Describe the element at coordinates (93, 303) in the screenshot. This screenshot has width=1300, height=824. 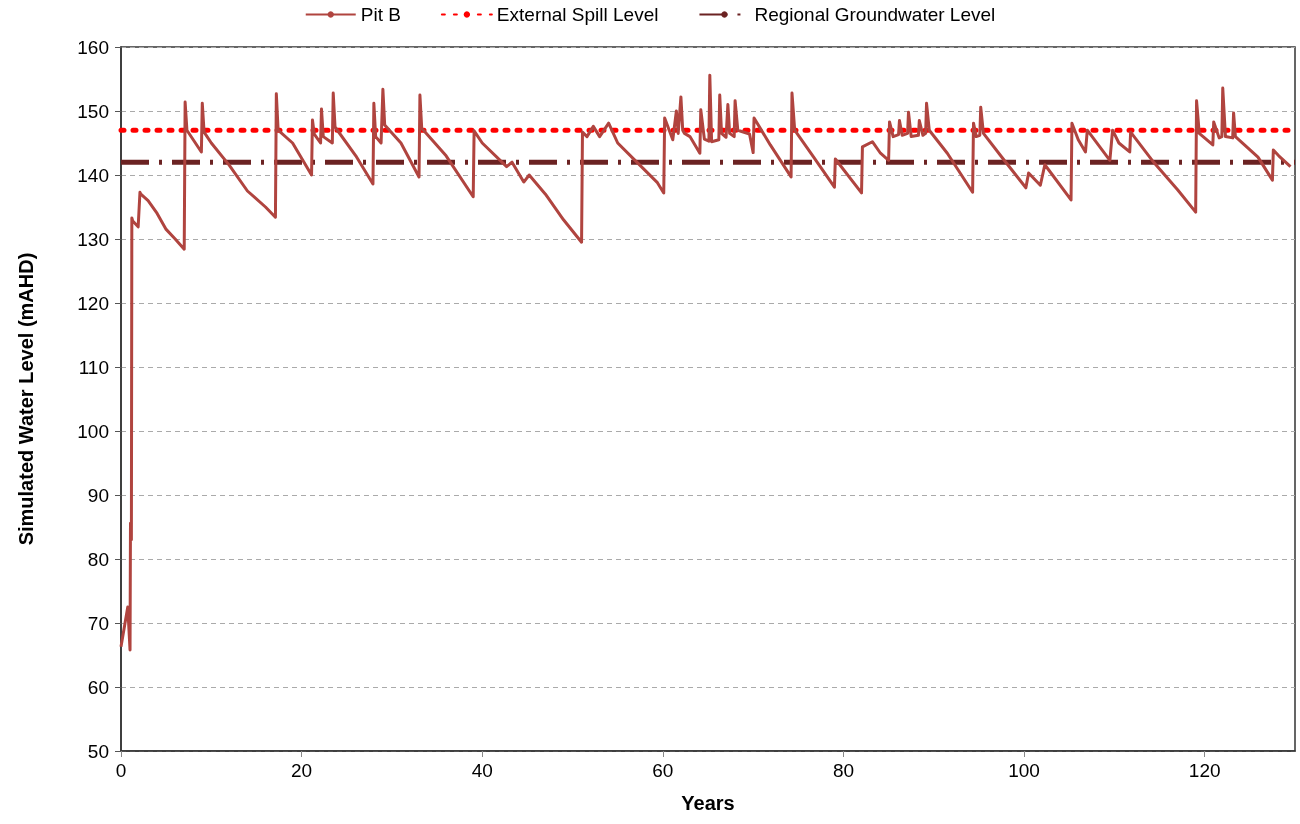
I see `y-tick-label: 120` at that location.